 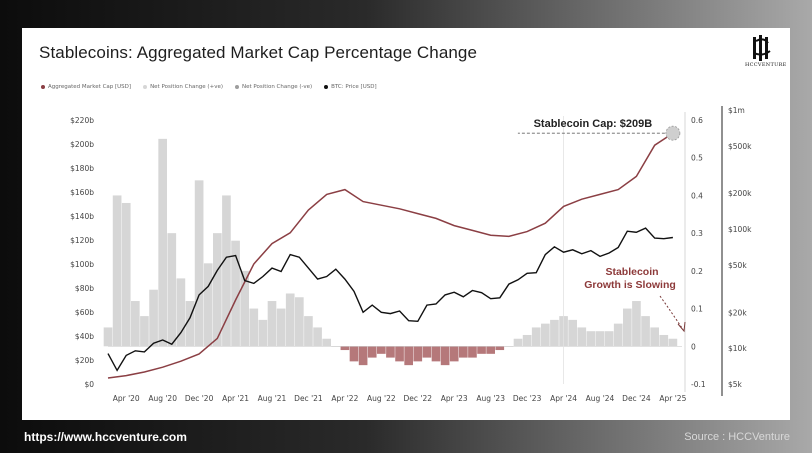 What do you see at coordinates (697, 158) in the screenshot?
I see `right-pct-tick-label: 0.5` at bounding box center [697, 158].